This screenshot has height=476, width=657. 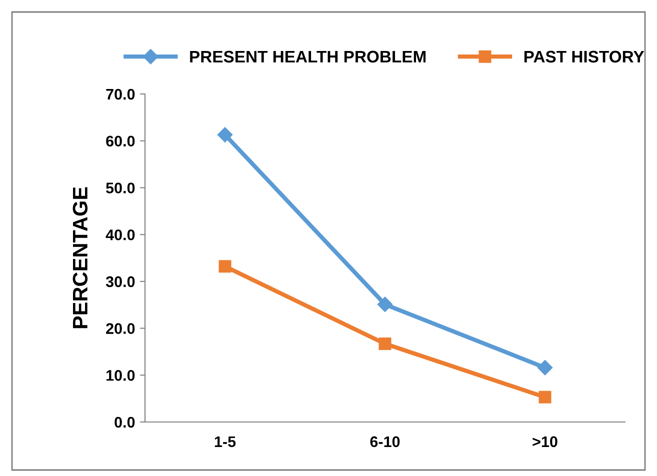 I want to click on y-tick-label: 30.0, so click(x=120, y=282).